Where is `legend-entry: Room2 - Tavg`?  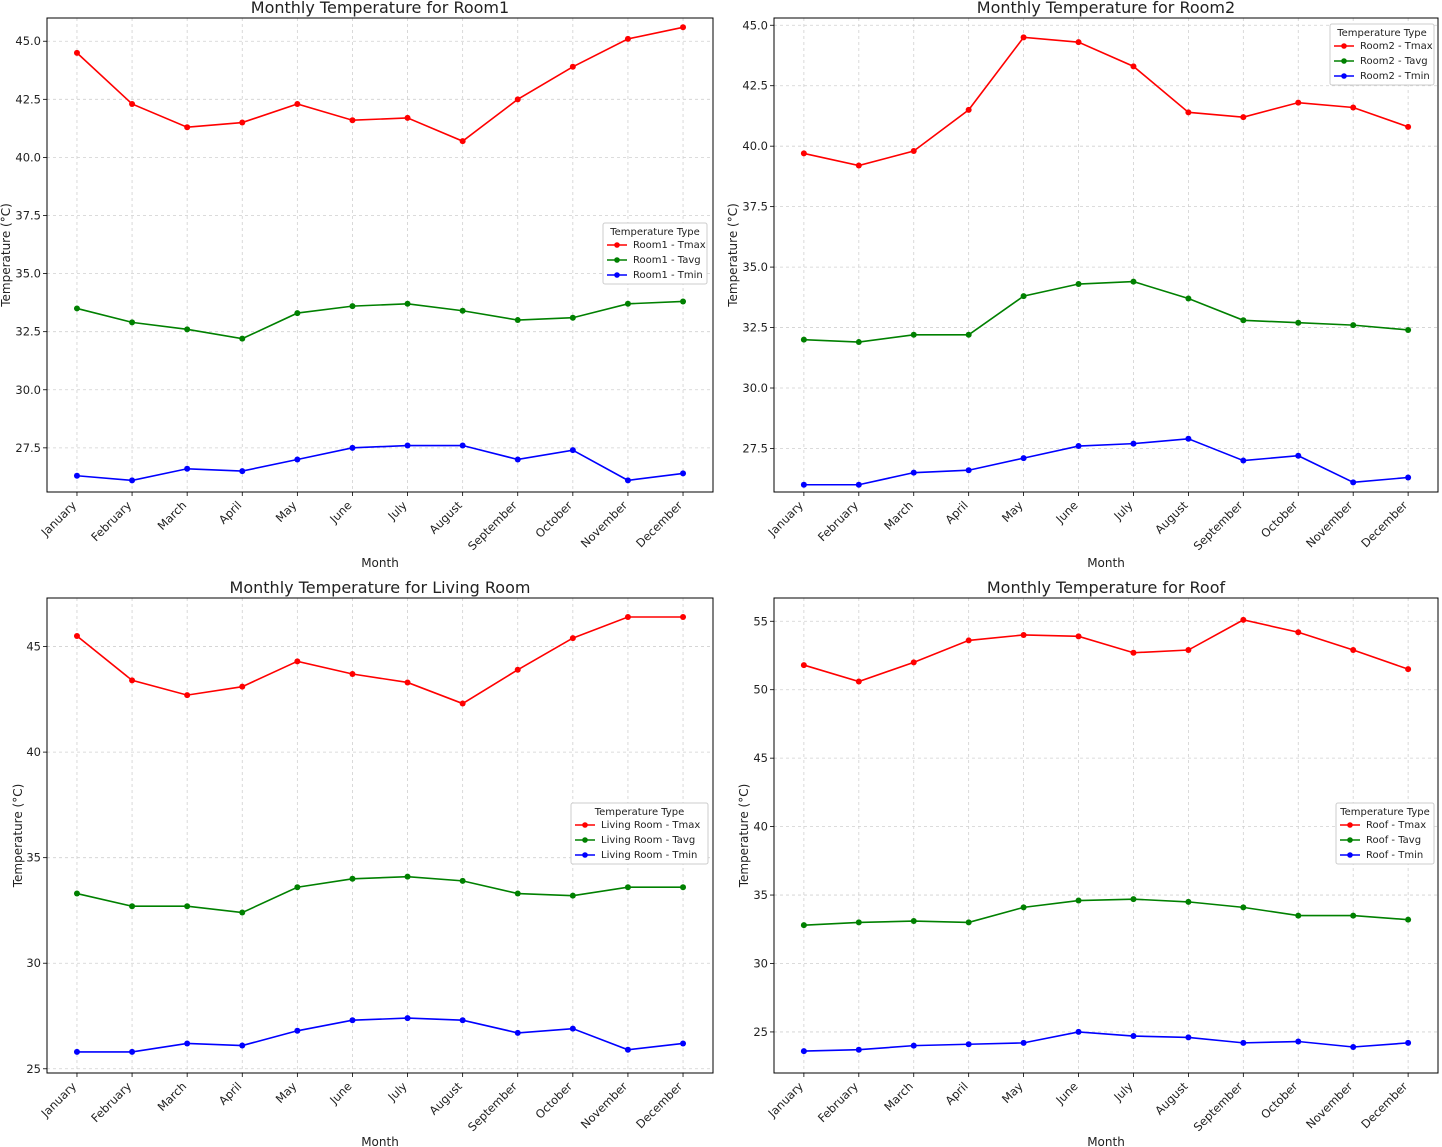 legend-entry: Room2 - Tavg is located at coordinates (1394, 61).